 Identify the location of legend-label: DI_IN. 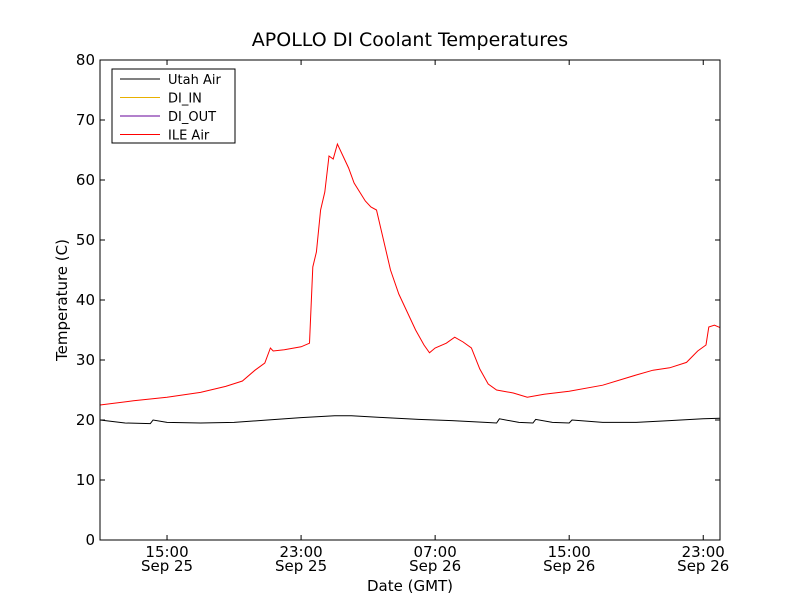
(185, 99).